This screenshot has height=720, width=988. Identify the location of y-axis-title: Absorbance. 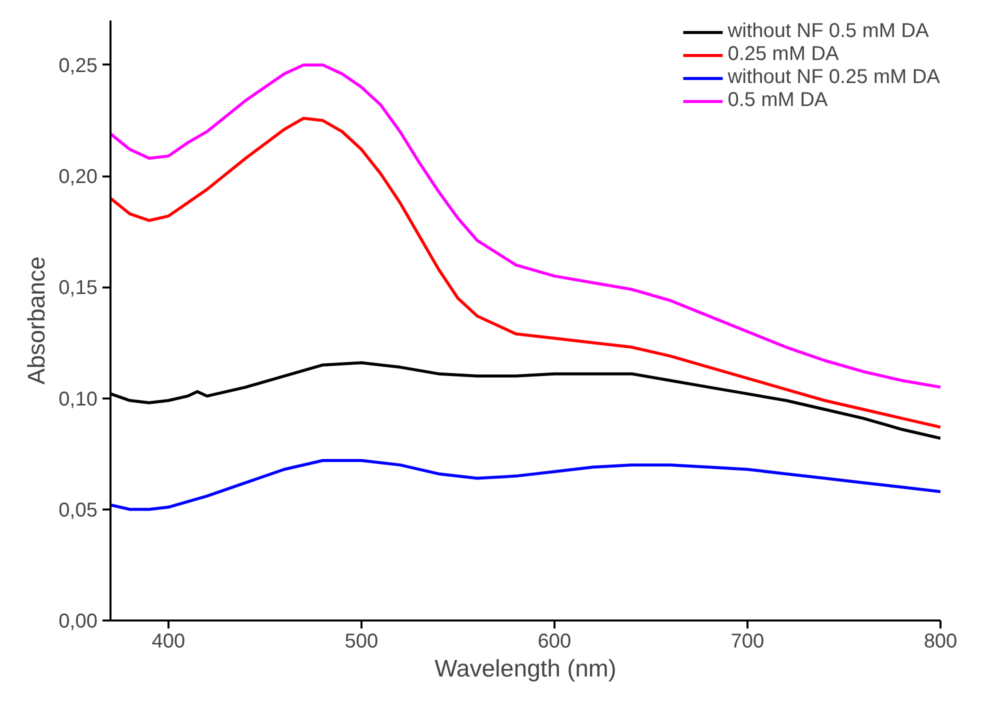
(37, 320).